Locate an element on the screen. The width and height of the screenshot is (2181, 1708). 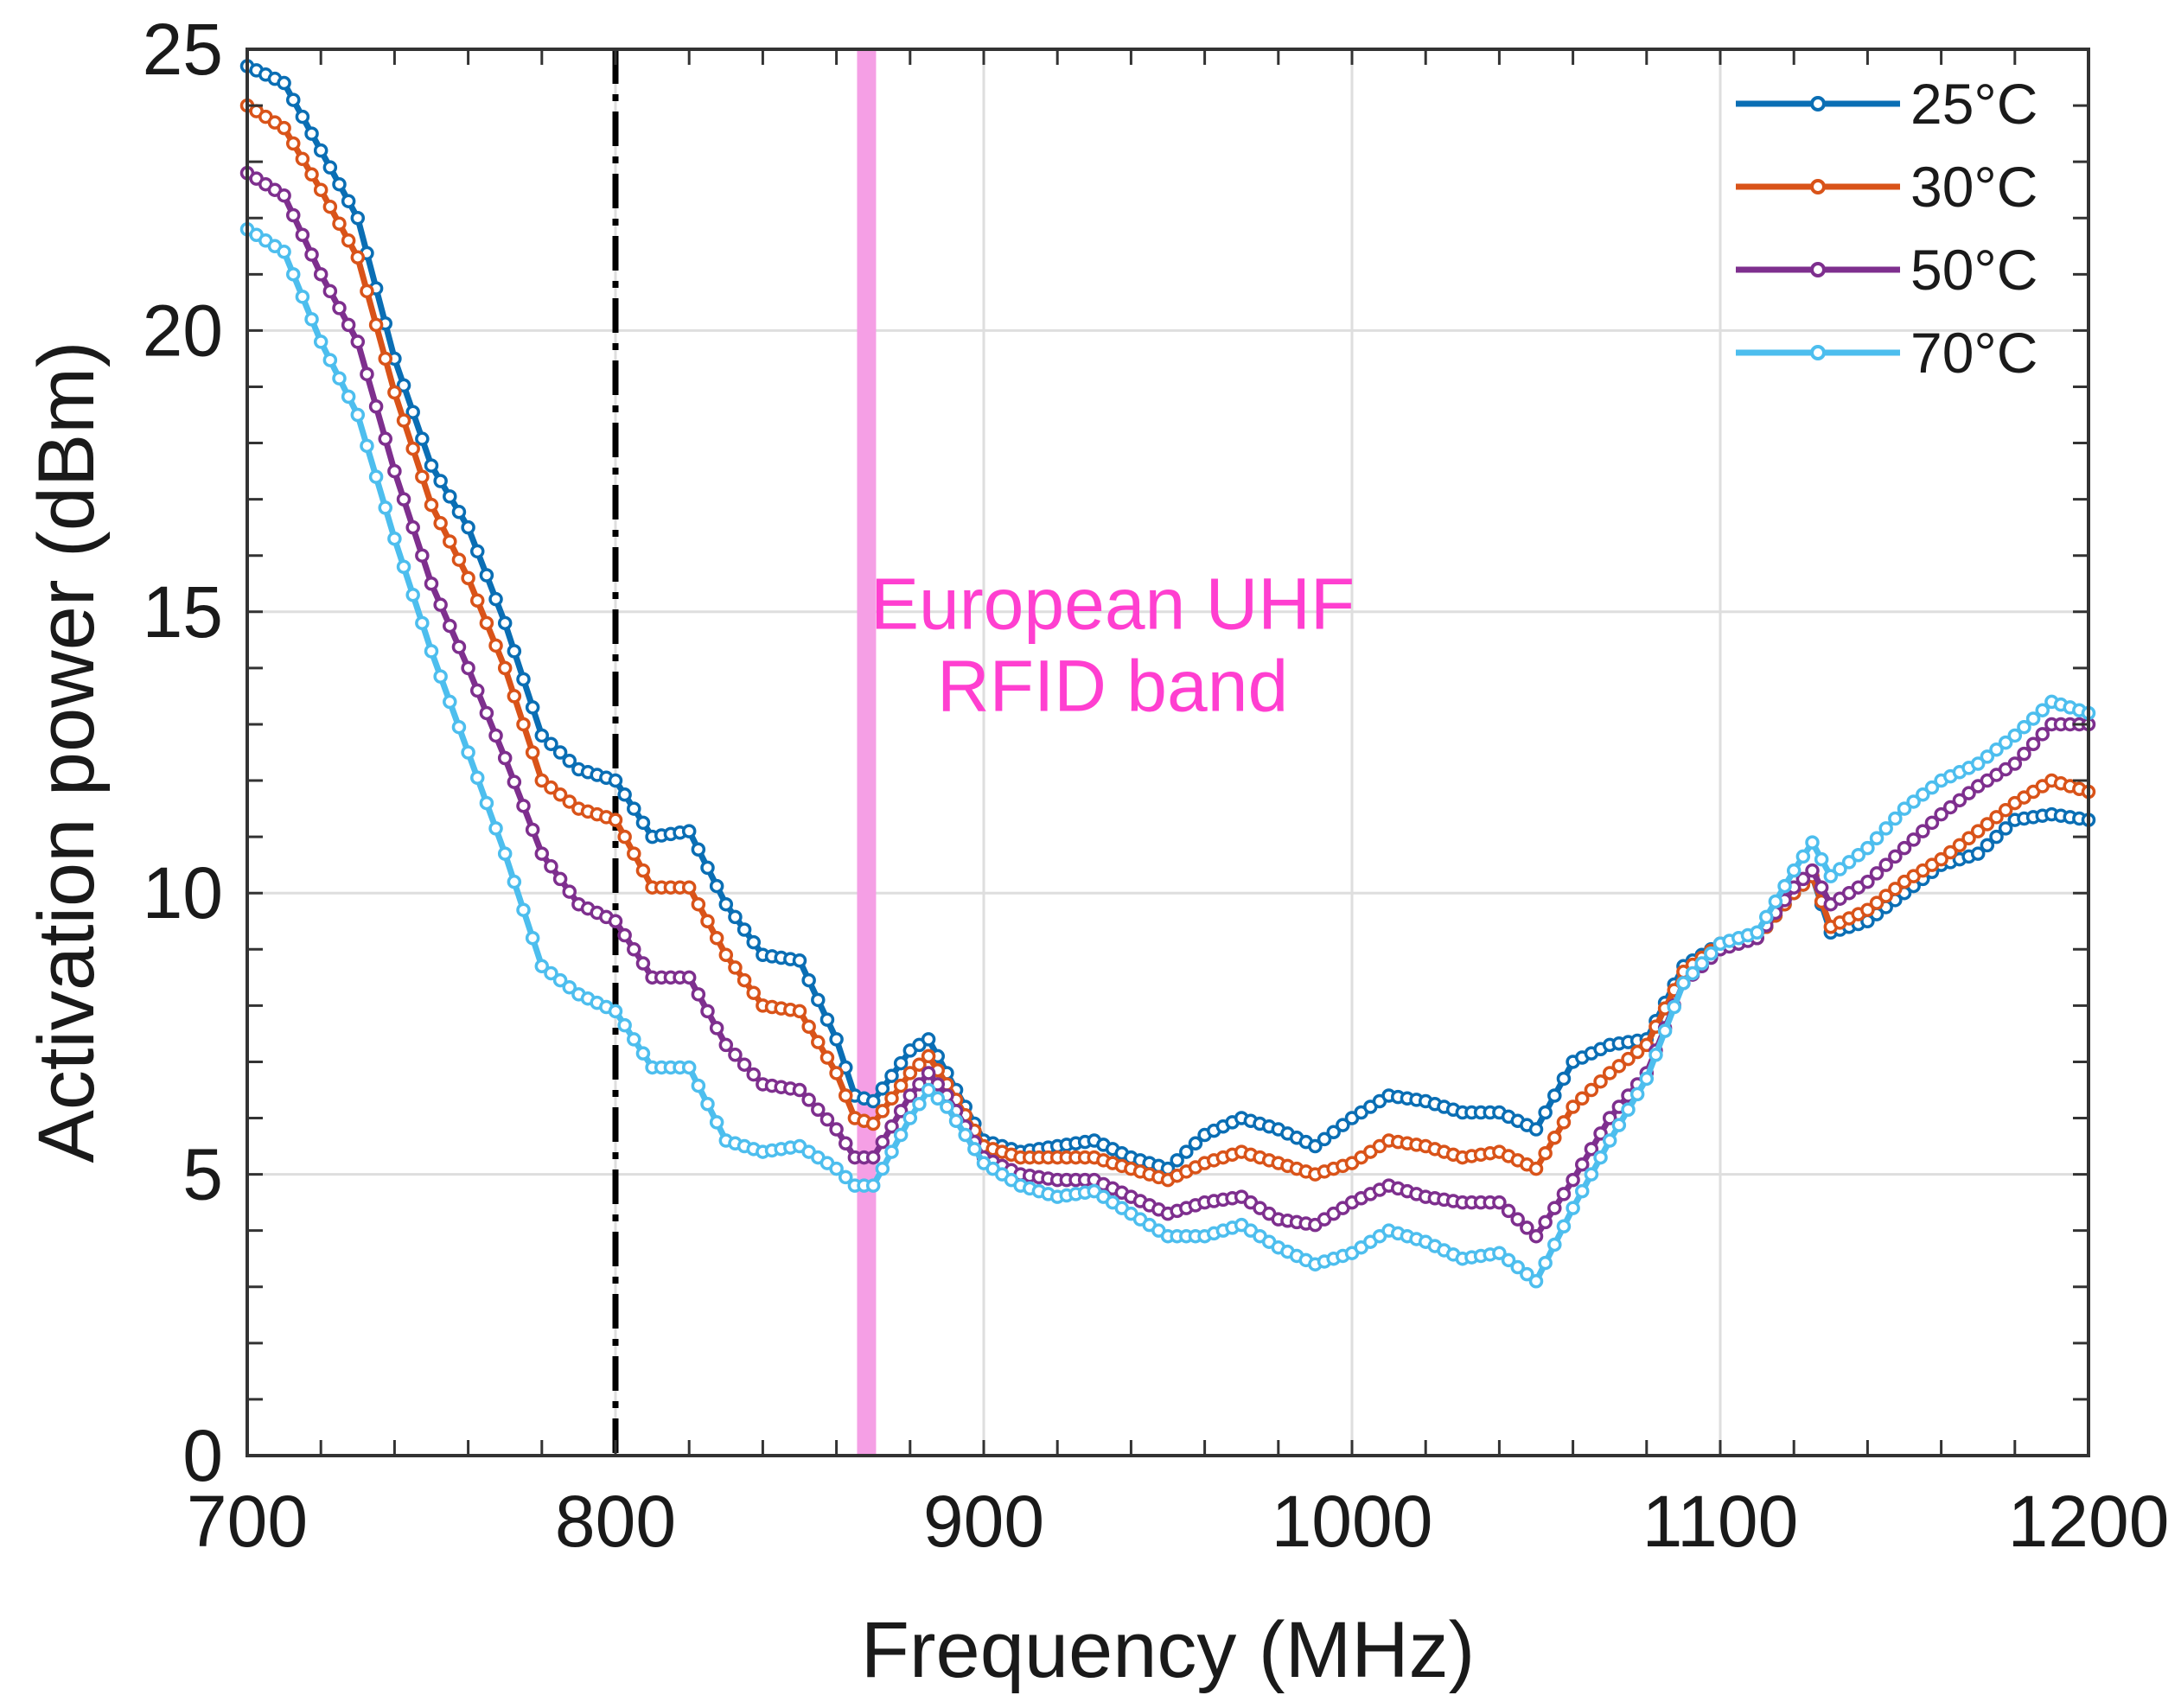
y-tick-label: 5 is located at coordinates (202, 1174).